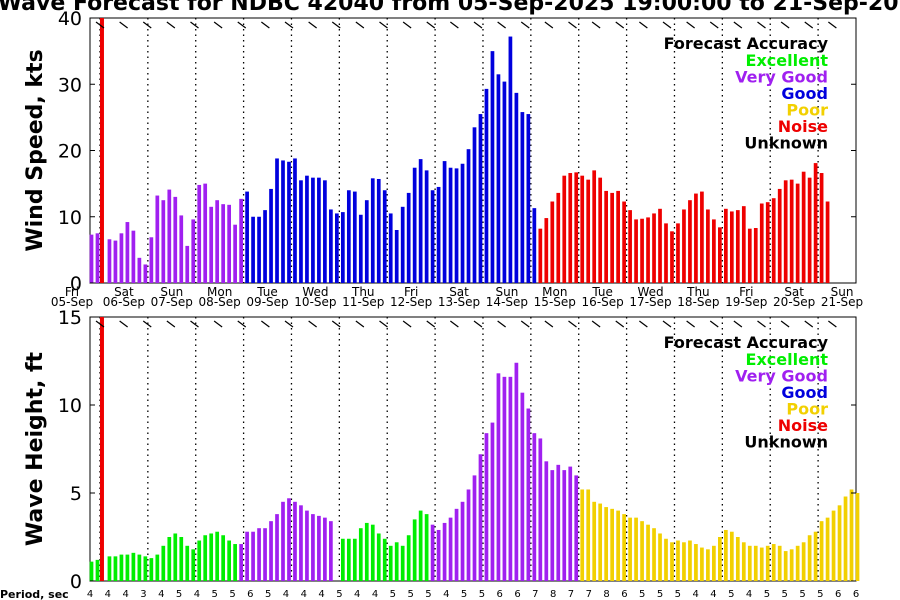  I want to click on date-label: 06-Sep, so click(124, 302).